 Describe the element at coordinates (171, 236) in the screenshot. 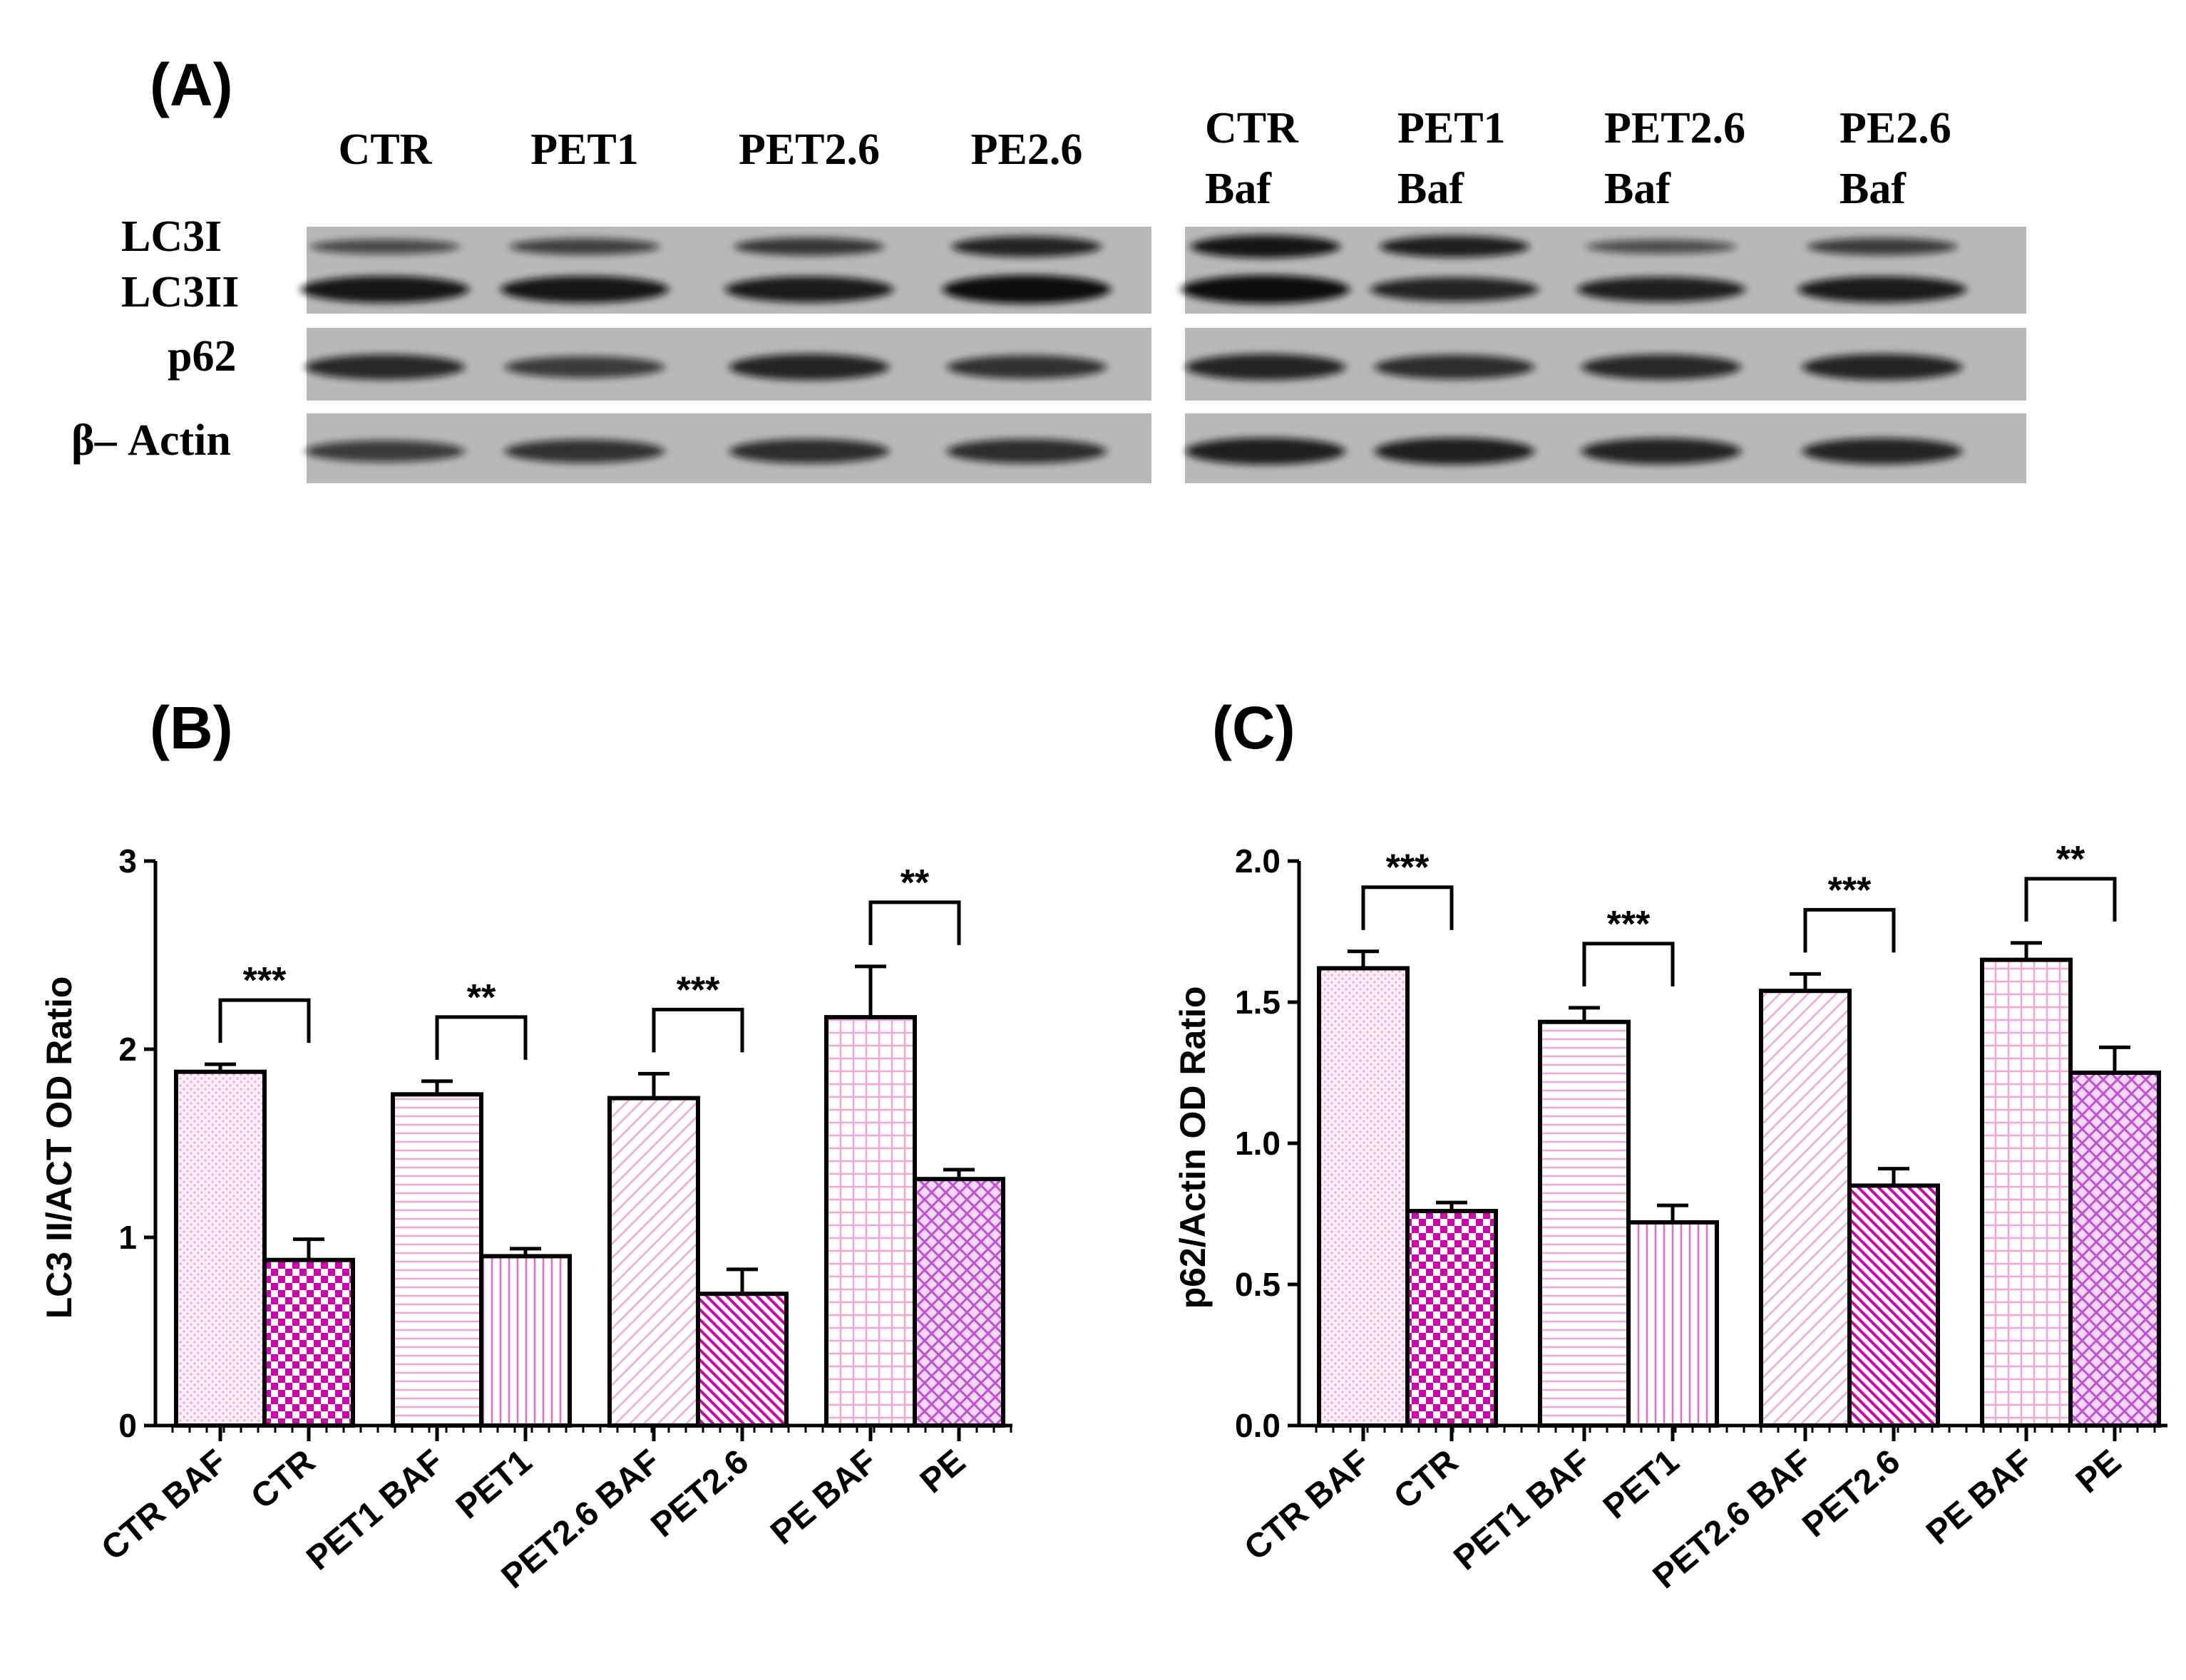

I see `row-label-lc3i: LC3I` at that location.